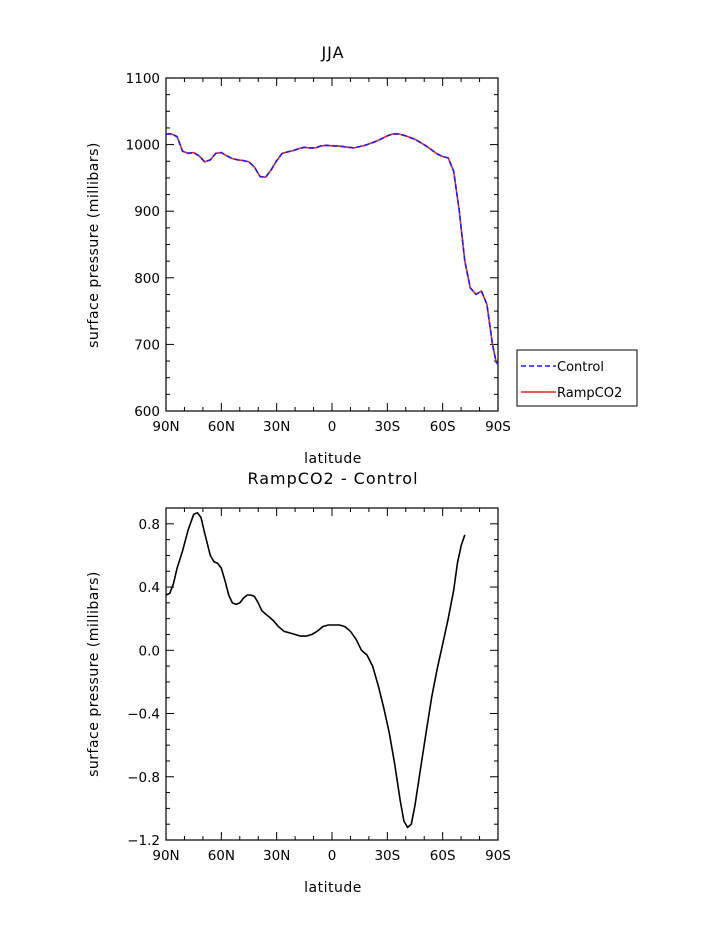 Image resolution: width=723 pixels, height=935 pixels. What do you see at coordinates (143, 715) in the screenshot?
I see `y-tick-label: −0.4` at bounding box center [143, 715].